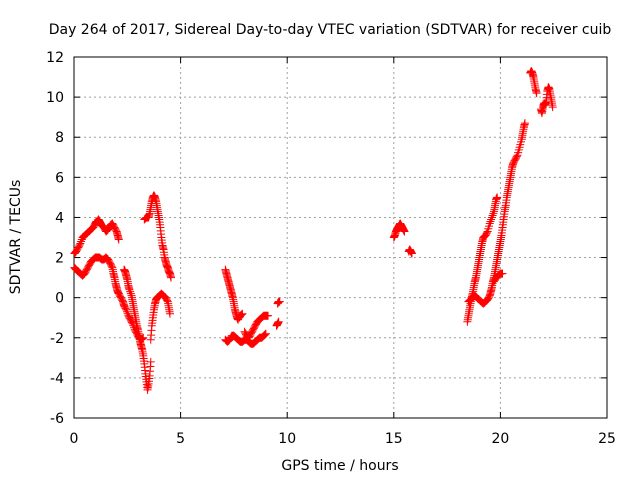 This screenshot has height=480, width=640. What do you see at coordinates (59, 218) in the screenshot?
I see `y-tick-label: 4` at bounding box center [59, 218].